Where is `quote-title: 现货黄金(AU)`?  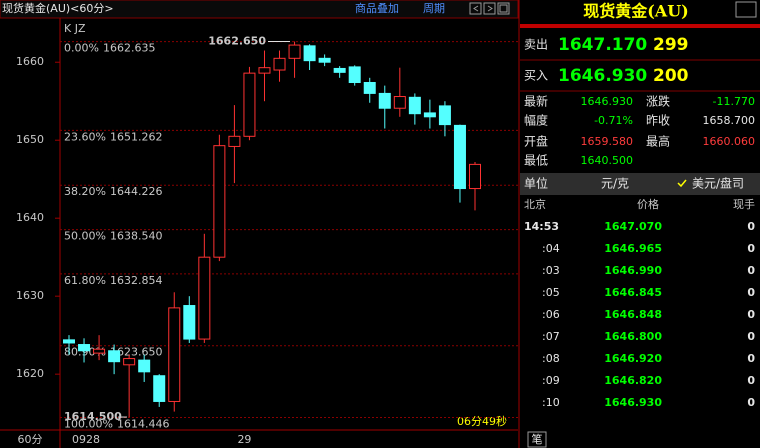
quote-title: 现货黄金(AU) is located at coordinates (636, 11).